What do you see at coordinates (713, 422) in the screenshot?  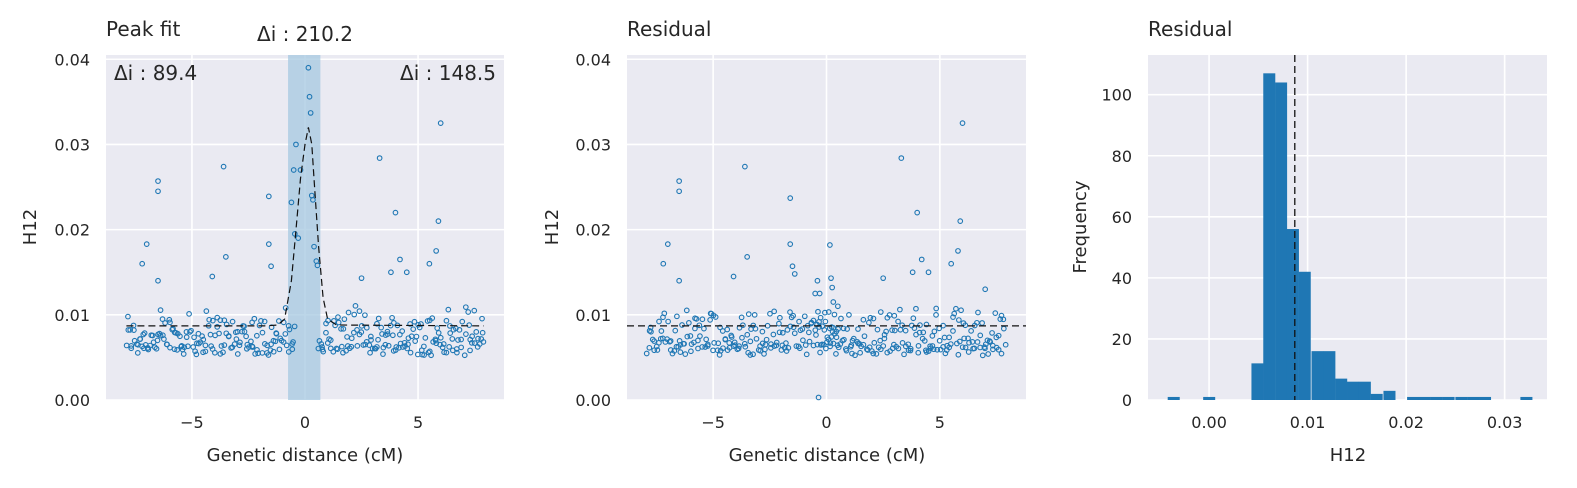 I see `x-tick-label: −5` at bounding box center [713, 422].